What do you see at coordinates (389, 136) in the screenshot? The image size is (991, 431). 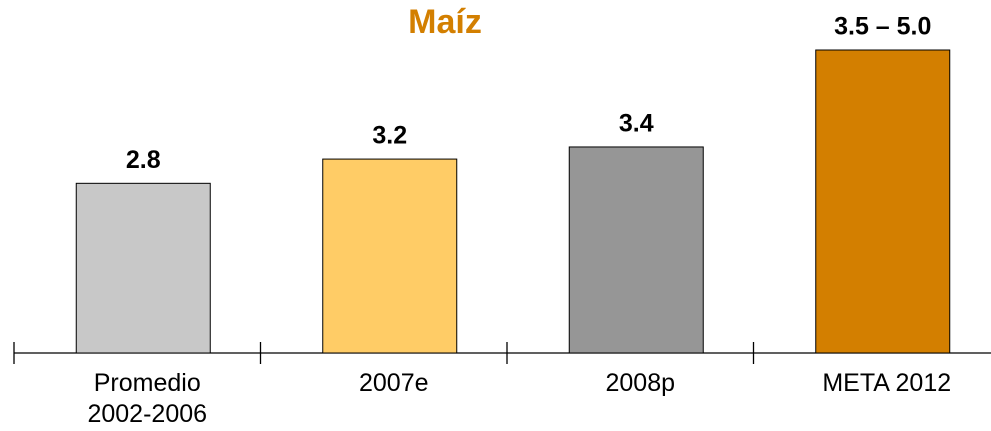 I see `value-label: 3.2` at bounding box center [389, 136].